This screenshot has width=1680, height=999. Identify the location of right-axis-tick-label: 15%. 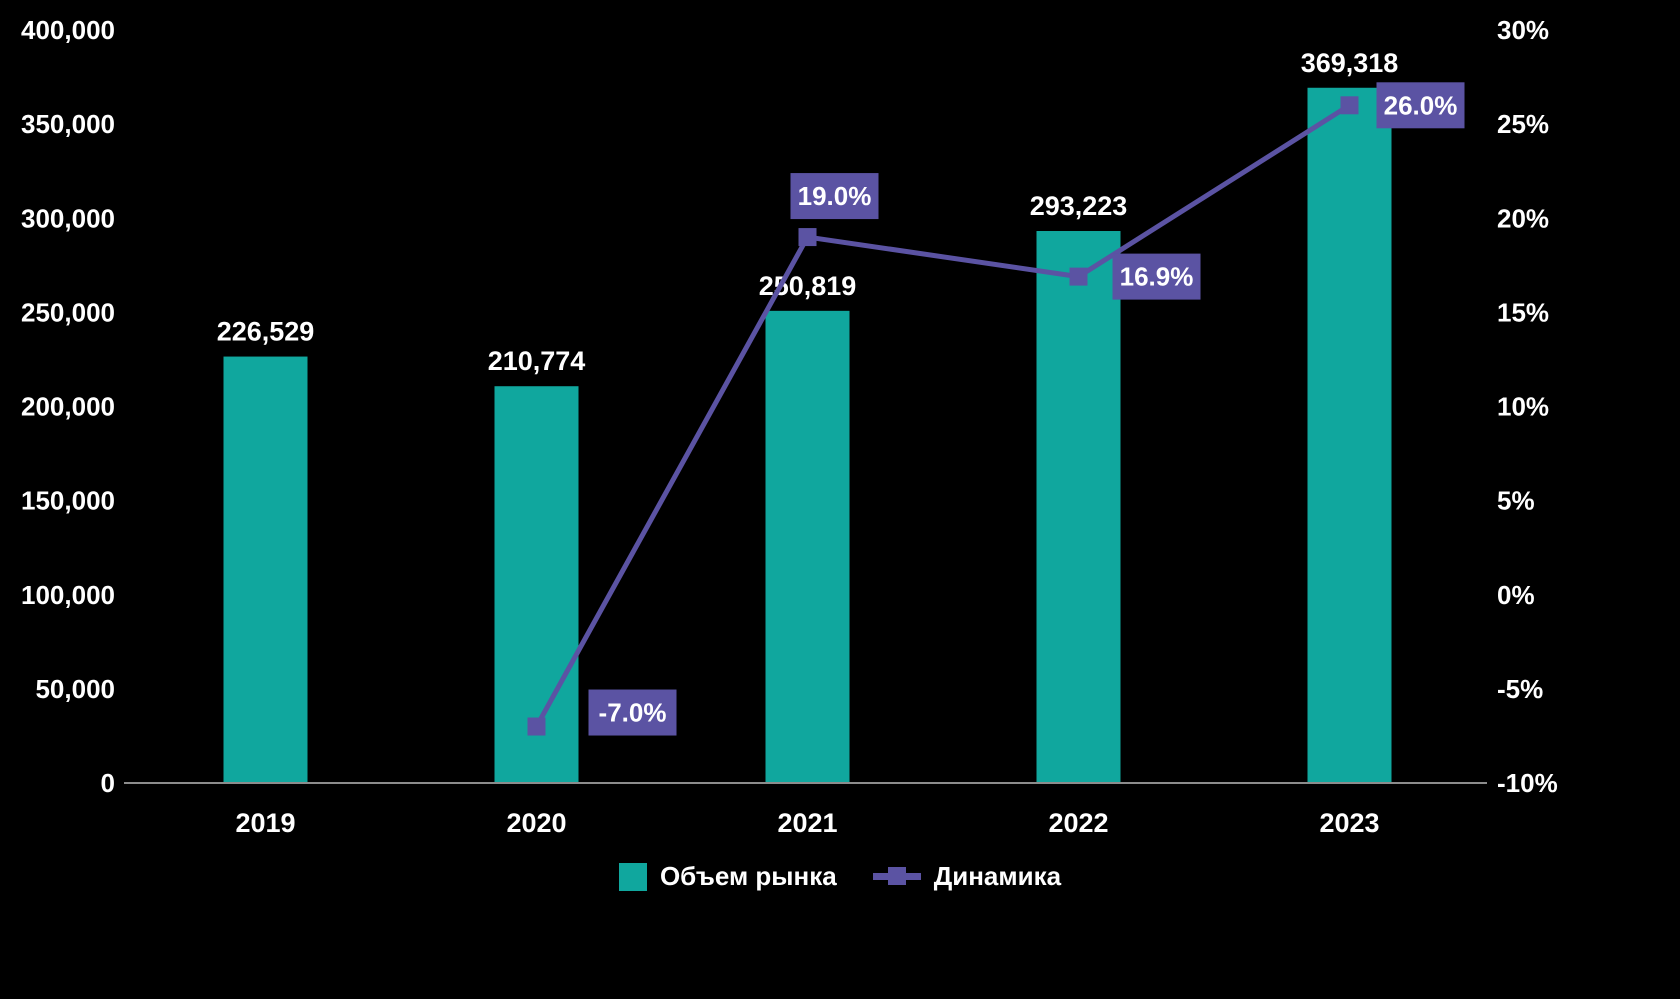
(1523, 312).